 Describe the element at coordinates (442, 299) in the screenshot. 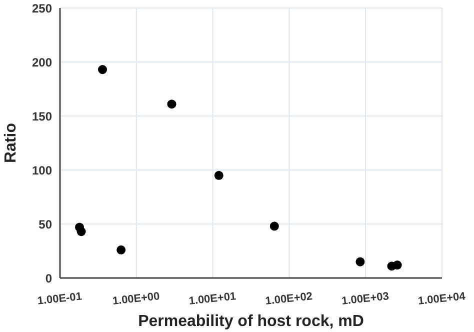

I see `x-tick-label: 1.00E+04` at that location.